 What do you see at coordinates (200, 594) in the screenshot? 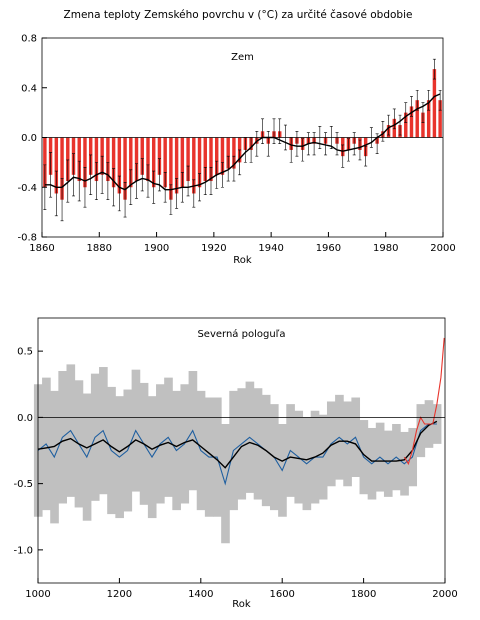
I see `x-tick-label: 1400` at bounding box center [200, 594].